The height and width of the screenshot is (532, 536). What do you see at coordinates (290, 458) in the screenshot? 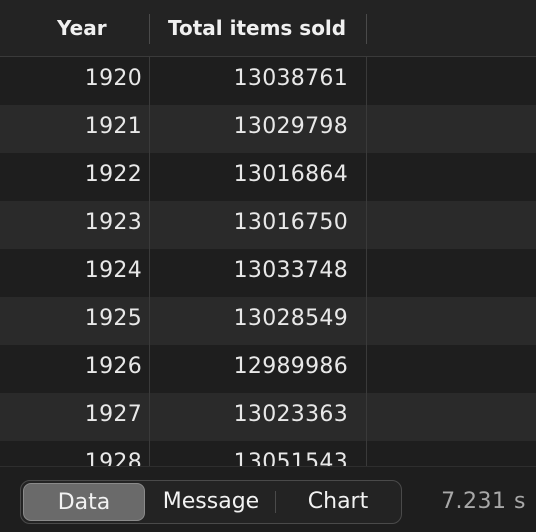
I see `cell-total-items-sold: 13051543` at bounding box center [290, 458].